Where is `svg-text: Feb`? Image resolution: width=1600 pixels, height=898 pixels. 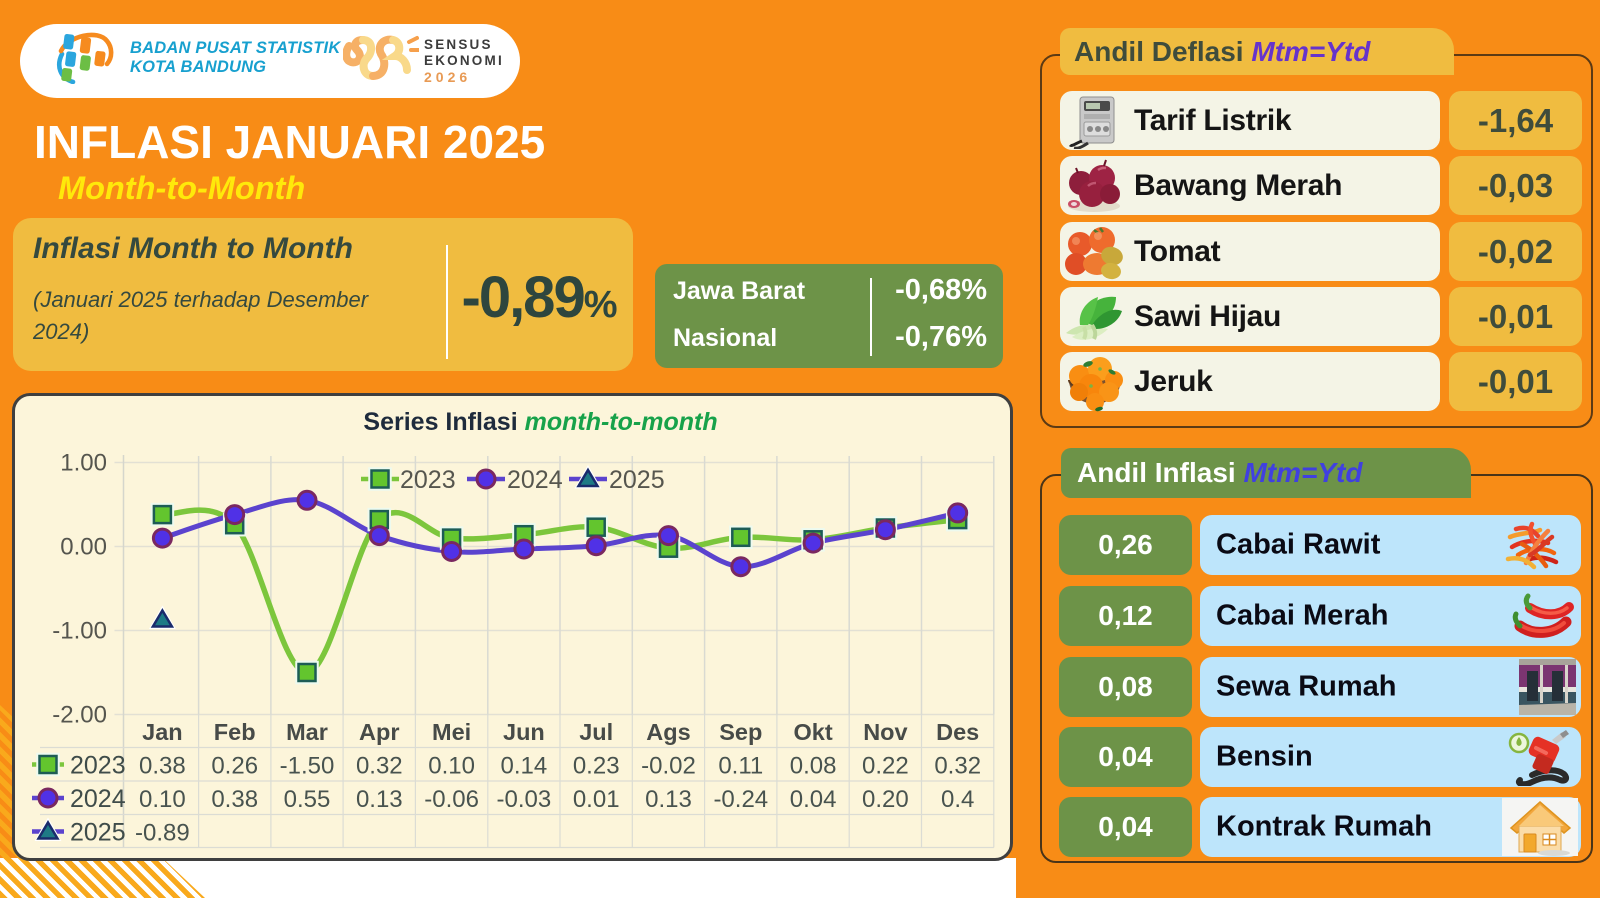
svg-text: Feb is located at coordinates (235, 732).